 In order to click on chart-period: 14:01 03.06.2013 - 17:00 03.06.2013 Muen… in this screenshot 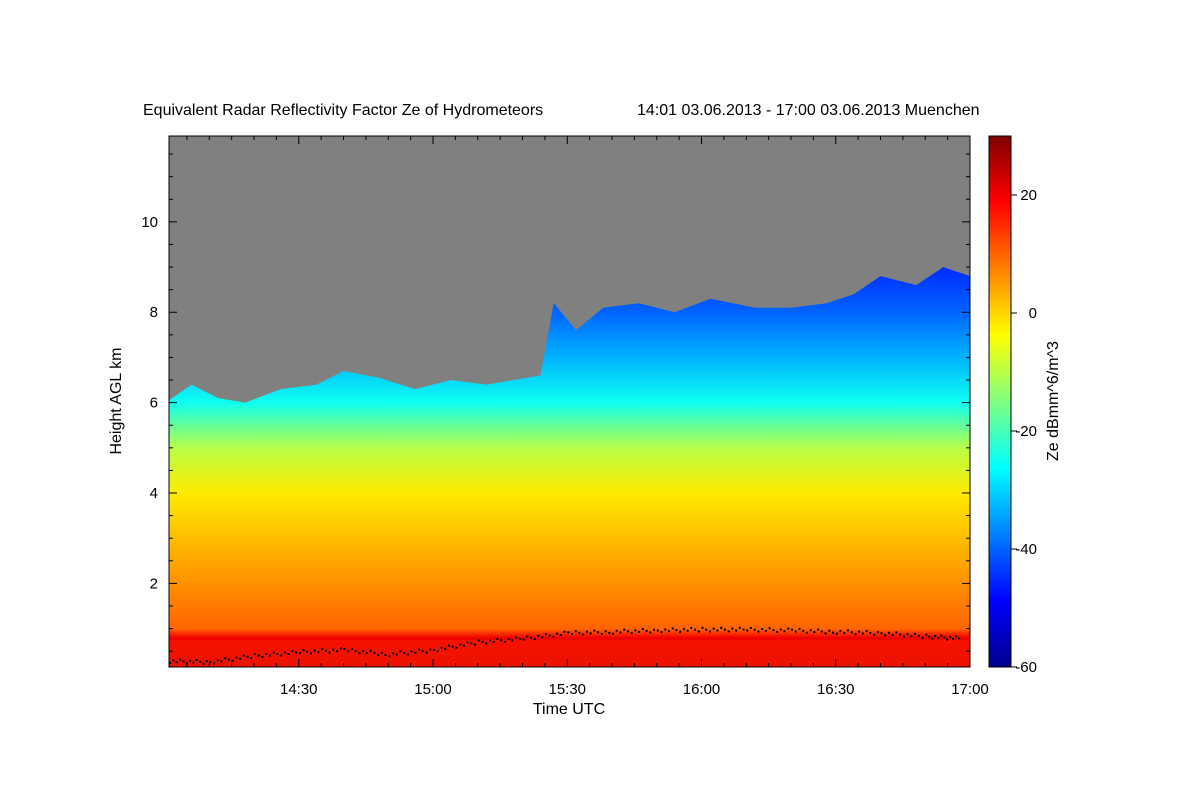, I will do `click(808, 110)`.